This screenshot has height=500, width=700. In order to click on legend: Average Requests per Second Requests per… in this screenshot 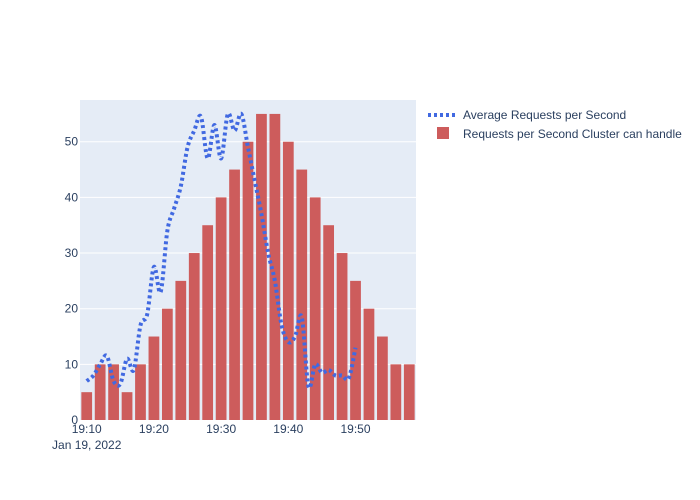, I will do `click(555, 124)`.